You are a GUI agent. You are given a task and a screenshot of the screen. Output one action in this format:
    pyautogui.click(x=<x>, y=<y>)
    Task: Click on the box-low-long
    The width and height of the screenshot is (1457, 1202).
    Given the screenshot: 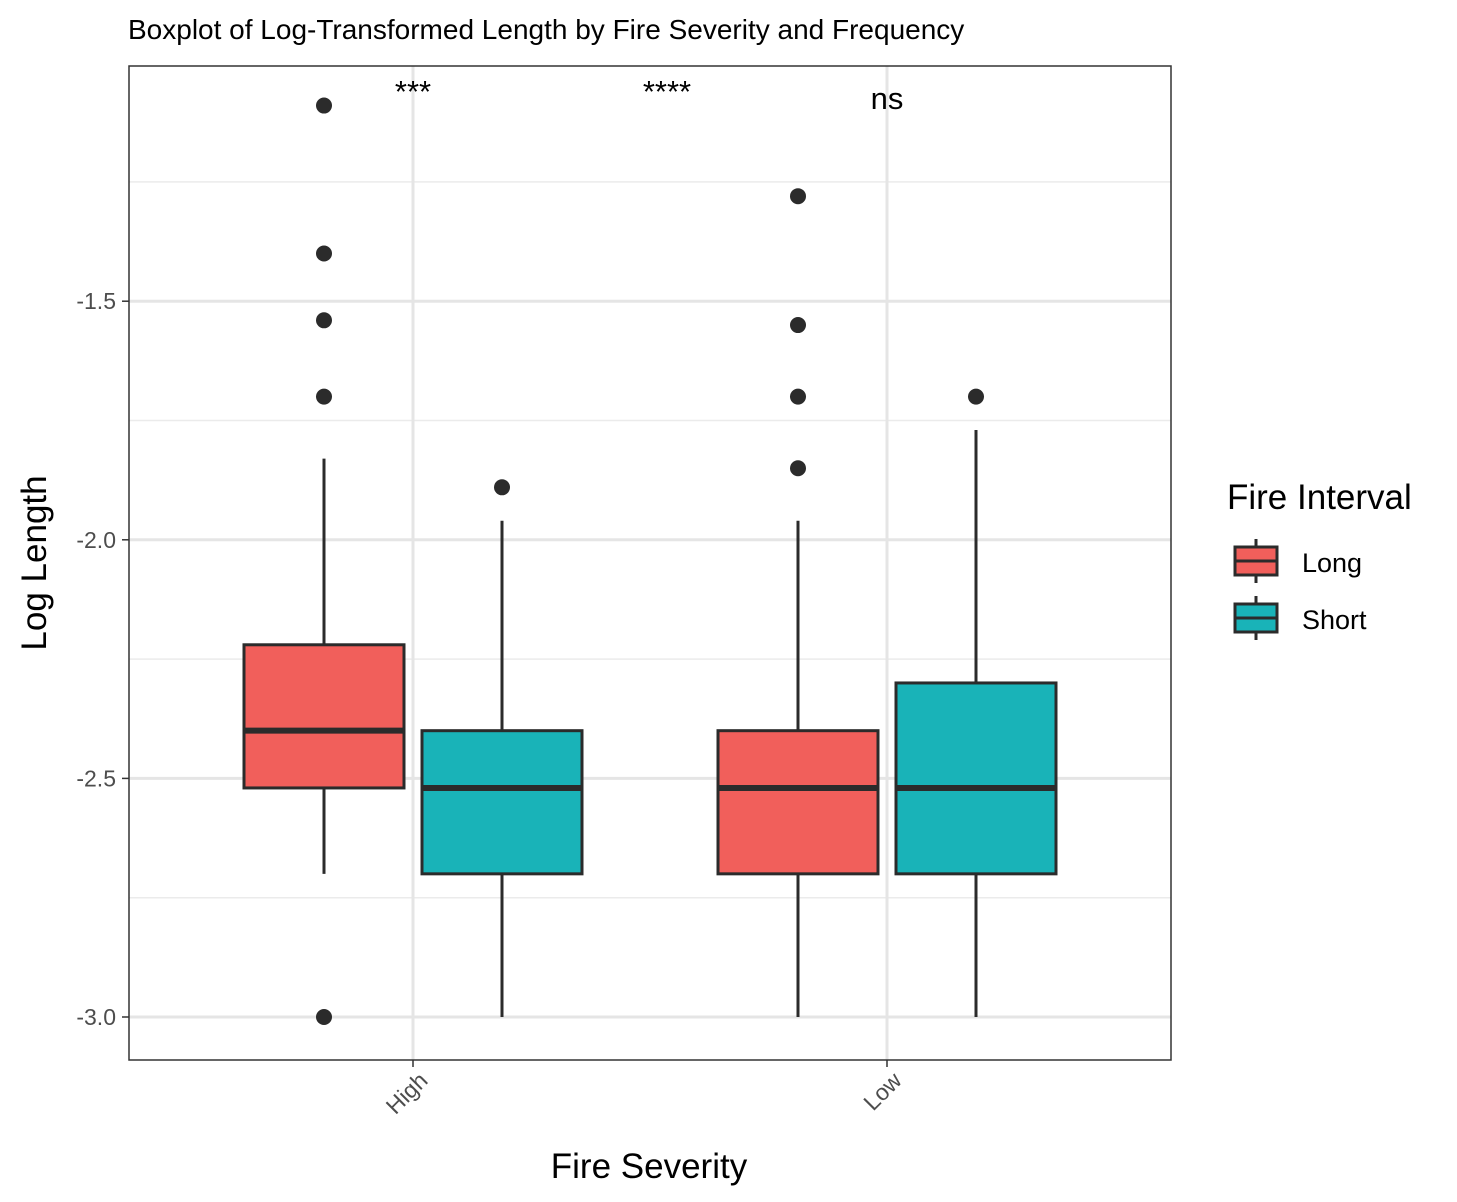 What is the action you would take?
    pyautogui.click(x=798, y=602)
    